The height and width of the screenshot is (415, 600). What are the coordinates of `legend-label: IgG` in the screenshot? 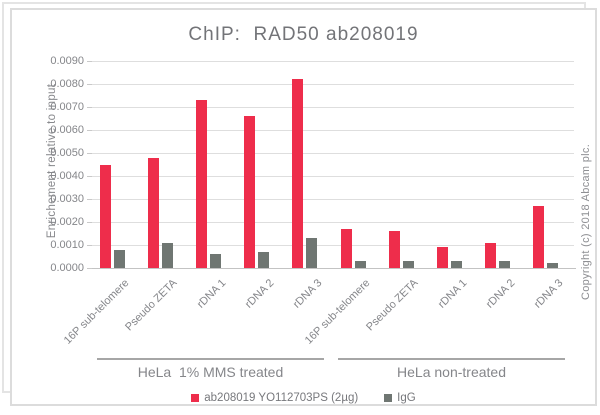 It's located at (406, 398).